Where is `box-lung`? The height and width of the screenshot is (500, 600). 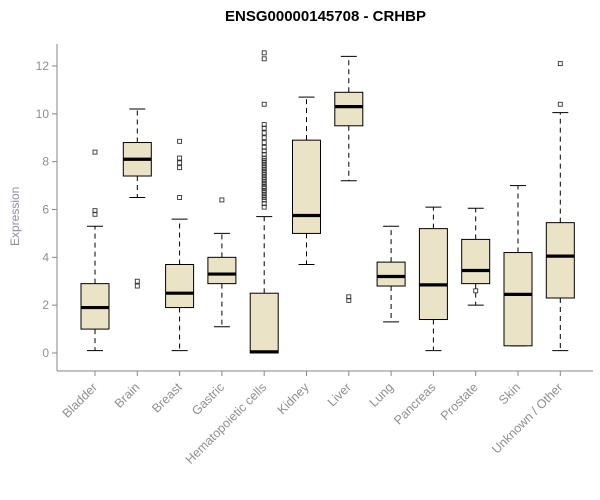 box-lung is located at coordinates (391, 274).